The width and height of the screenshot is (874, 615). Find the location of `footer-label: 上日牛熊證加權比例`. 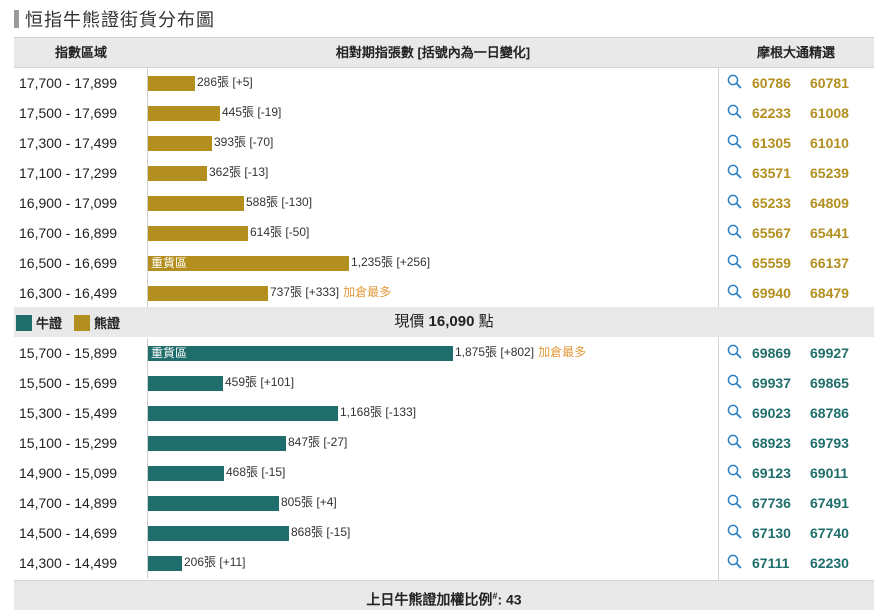

footer-label: 上日牛熊證加權比例 is located at coordinates (429, 599).